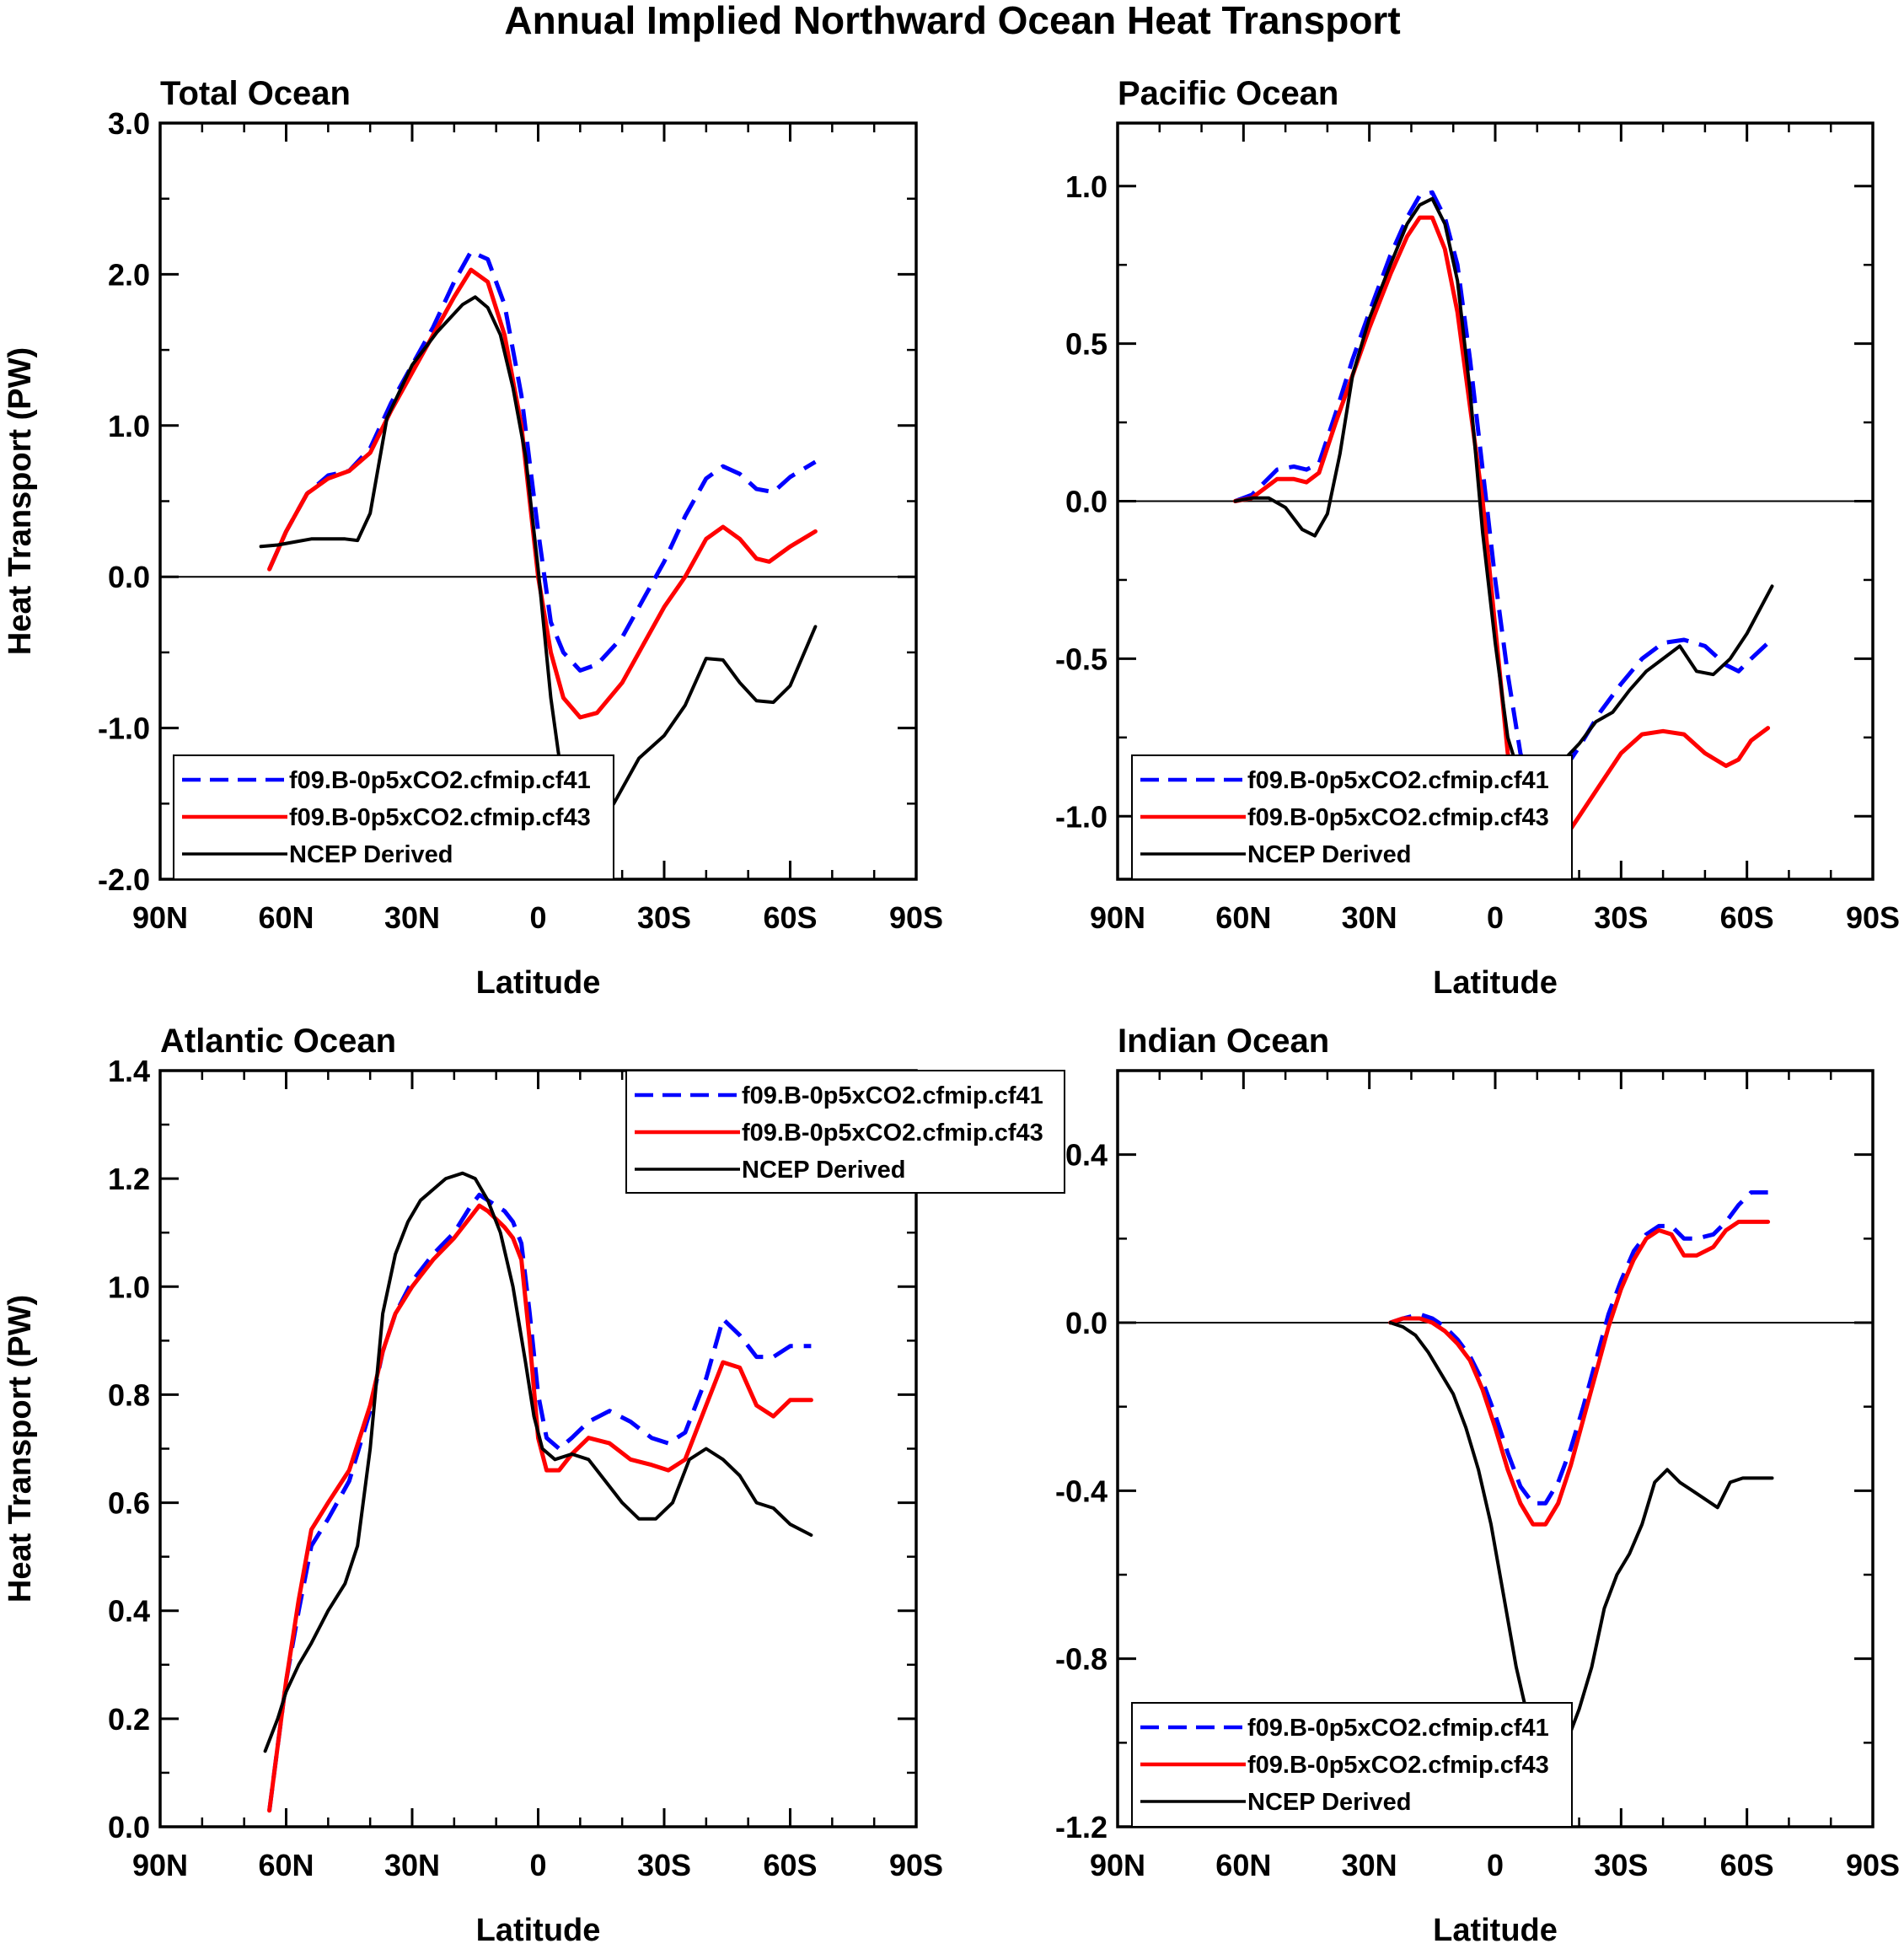 The width and height of the screenshot is (1904, 1949). Describe the element at coordinates (129, 123) in the screenshot. I see `y-tick-label: 3.0` at that location.